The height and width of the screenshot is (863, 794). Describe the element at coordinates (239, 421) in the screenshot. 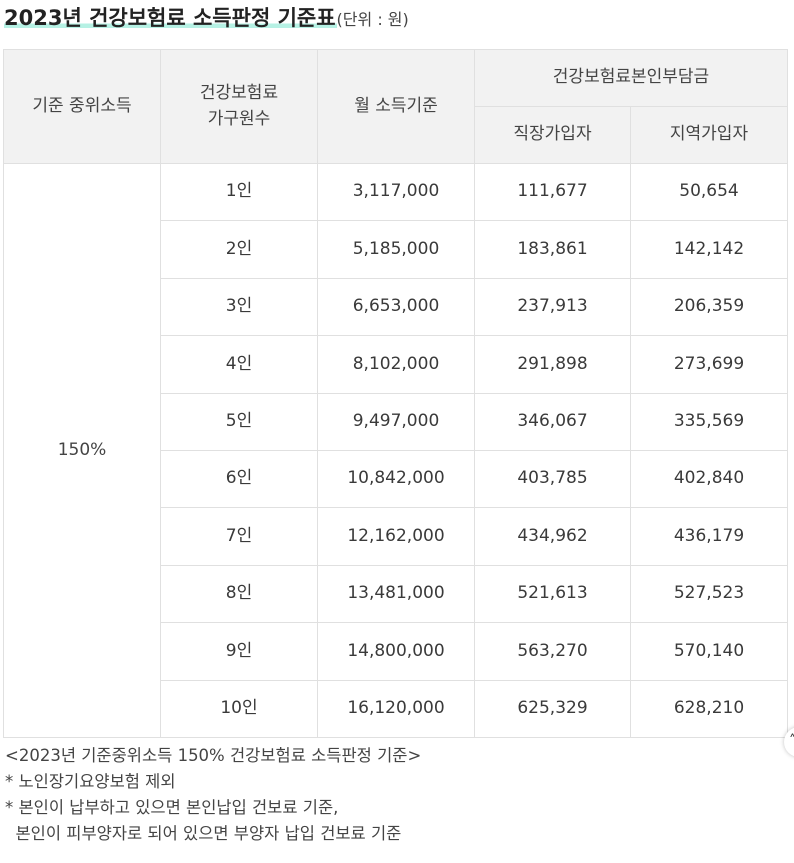

I see `members-cell: 5인` at that location.